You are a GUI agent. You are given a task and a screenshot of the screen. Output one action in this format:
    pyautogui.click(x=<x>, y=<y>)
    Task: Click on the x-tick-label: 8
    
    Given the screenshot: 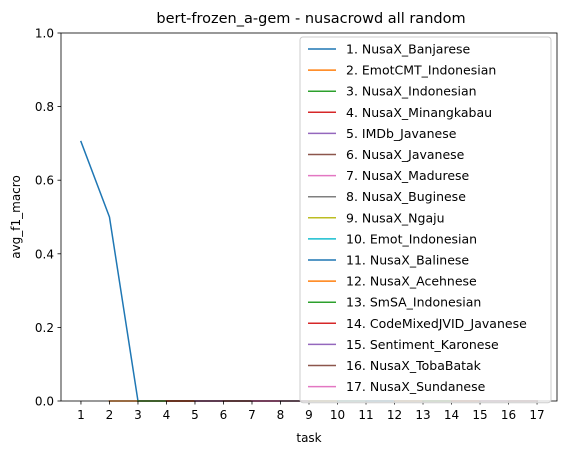 What is the action you would take?
    pyautogui.click(x=281, y=415)
    